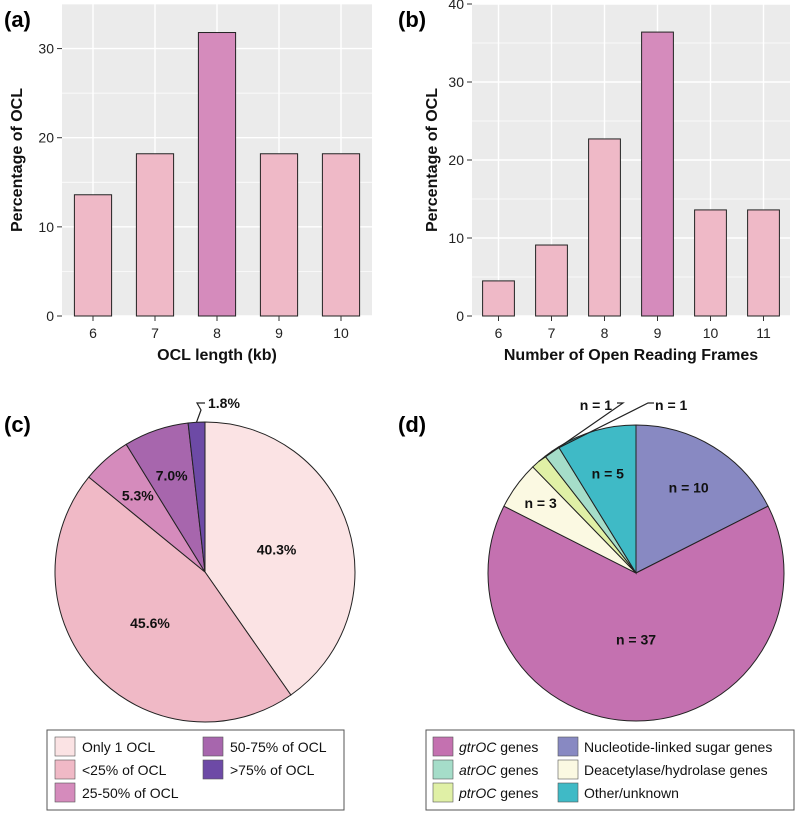  I want to click on slice-label: 1.8%, so click(224, 403).